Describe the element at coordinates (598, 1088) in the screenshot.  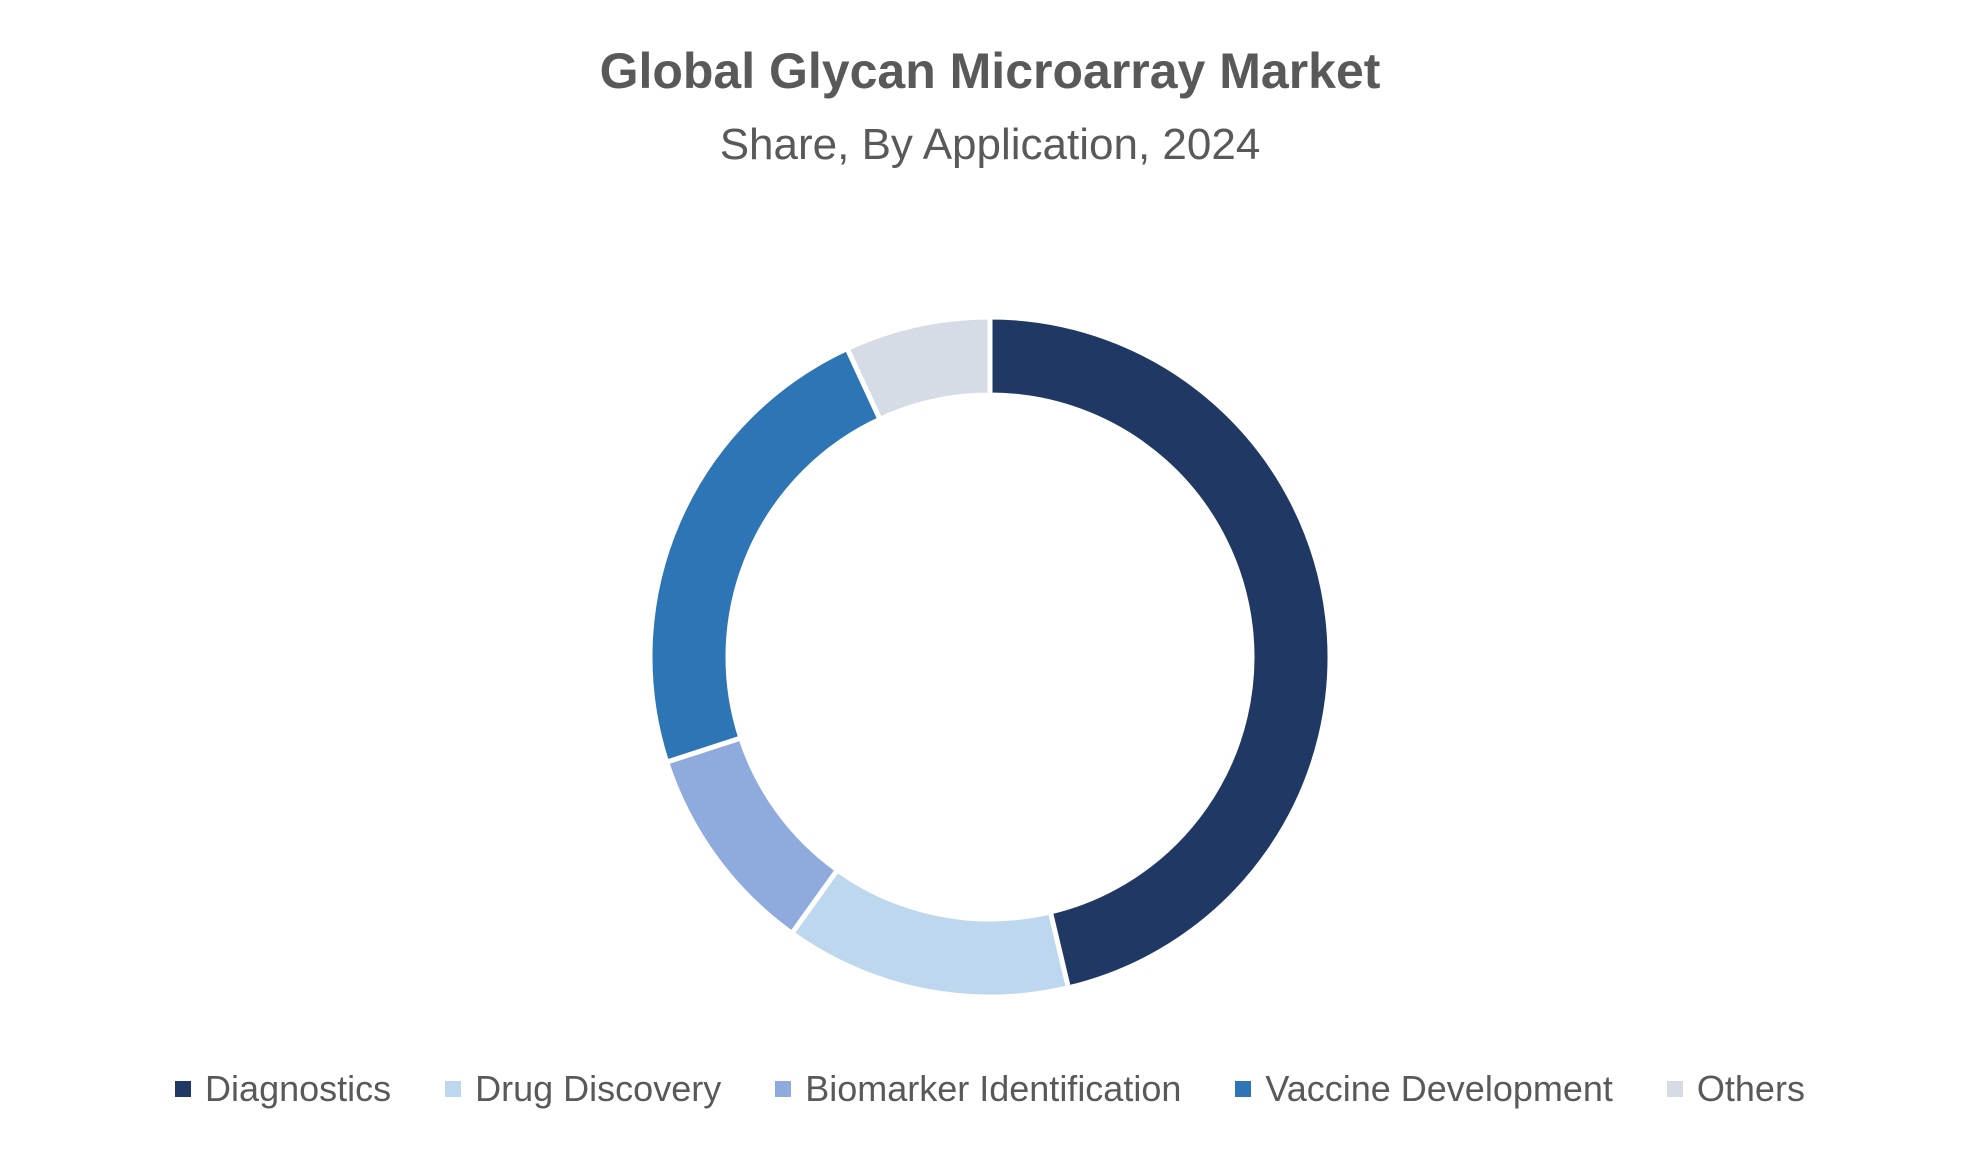
I see `legend-label-drug-discovery: Drug Discovery` at that location.